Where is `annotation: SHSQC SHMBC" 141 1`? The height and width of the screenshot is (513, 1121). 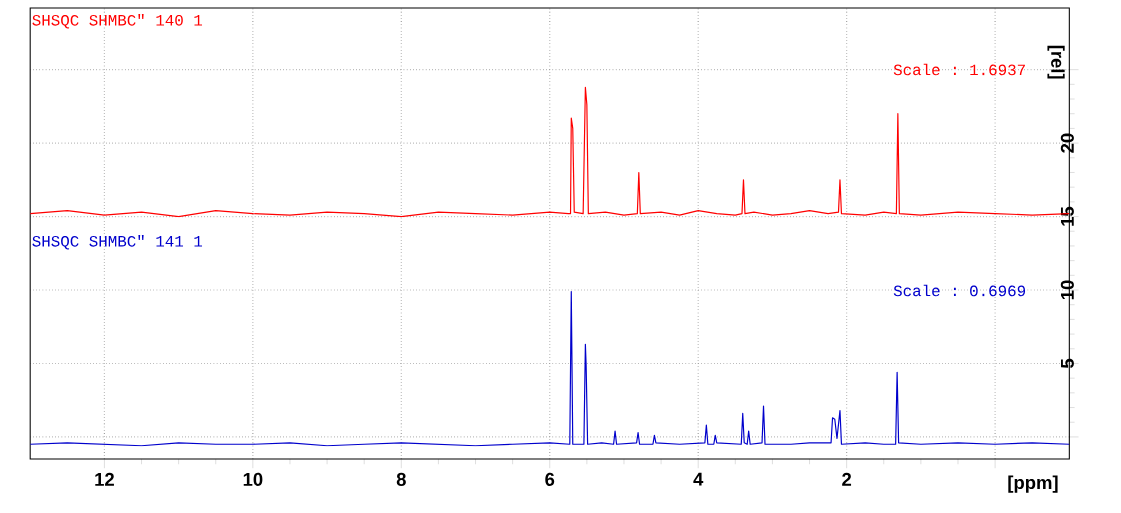 annotation: SHSQC SHMBC" 141 1 is located at coordinates (117, 242).